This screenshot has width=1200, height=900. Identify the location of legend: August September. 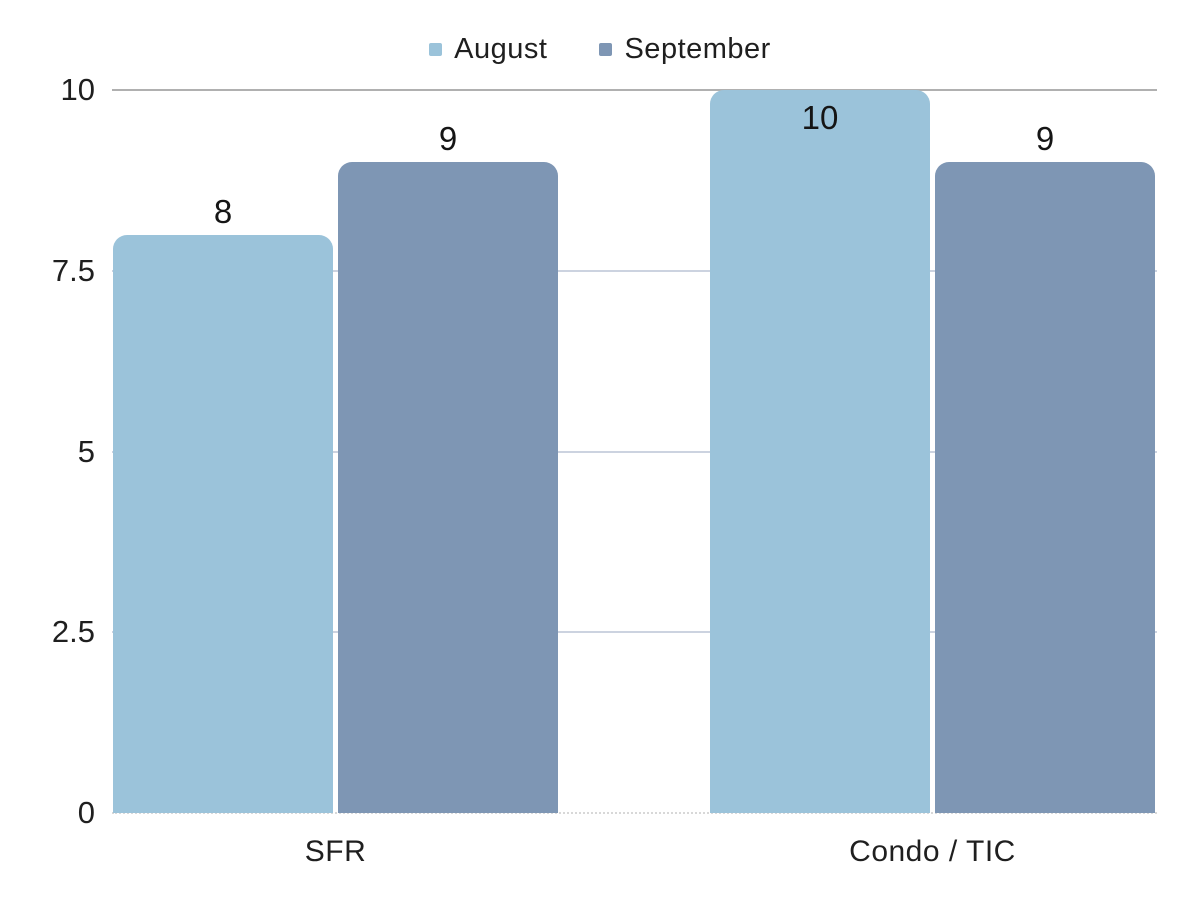
(600, 49).